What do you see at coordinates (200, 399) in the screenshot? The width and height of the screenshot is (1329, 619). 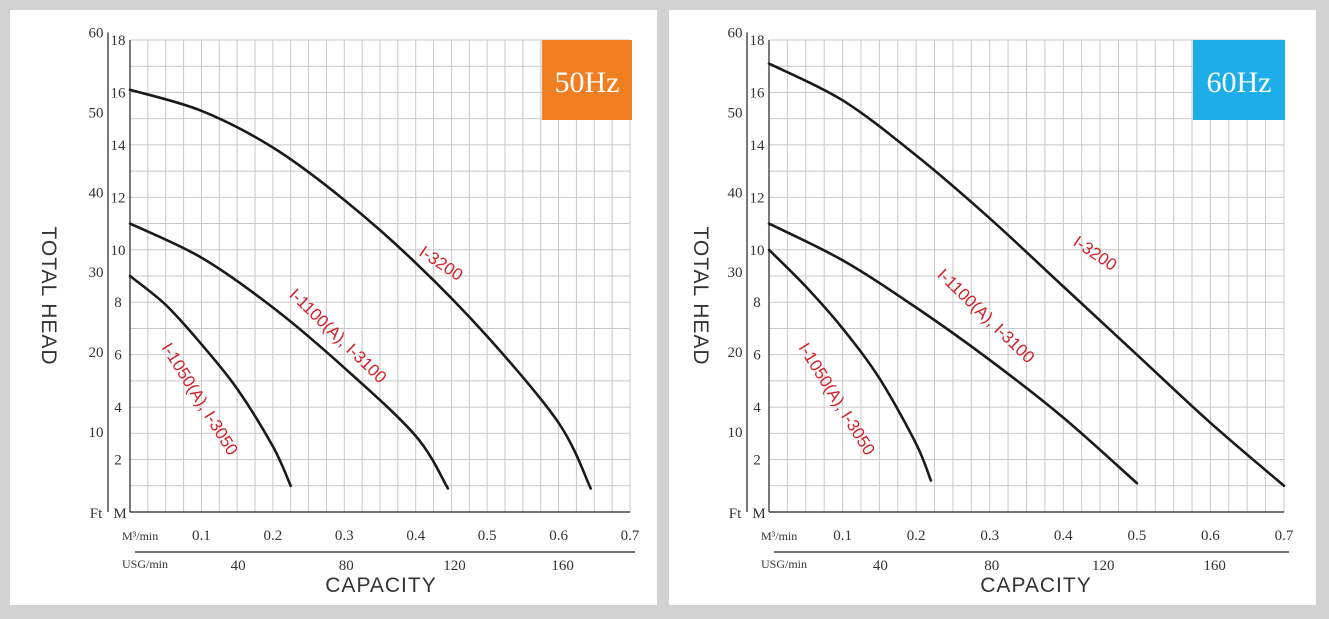 I see `curve-label-3: I-1050(A), I-3050` at bounding box center [200, 399].